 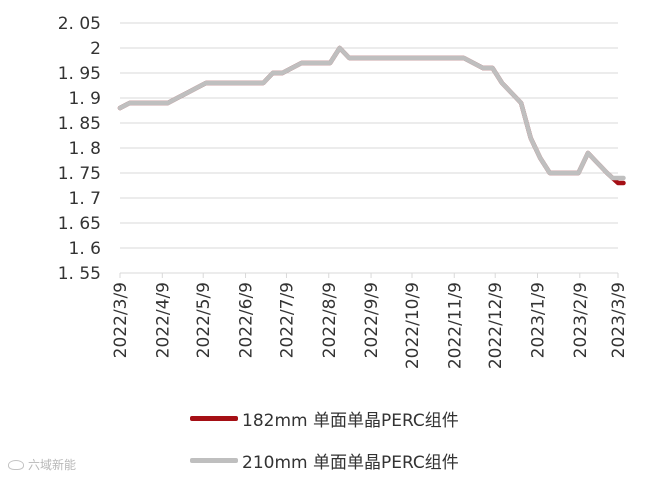 I want to click on y-tick-label: 1. 7, so click(x=85, y=199).